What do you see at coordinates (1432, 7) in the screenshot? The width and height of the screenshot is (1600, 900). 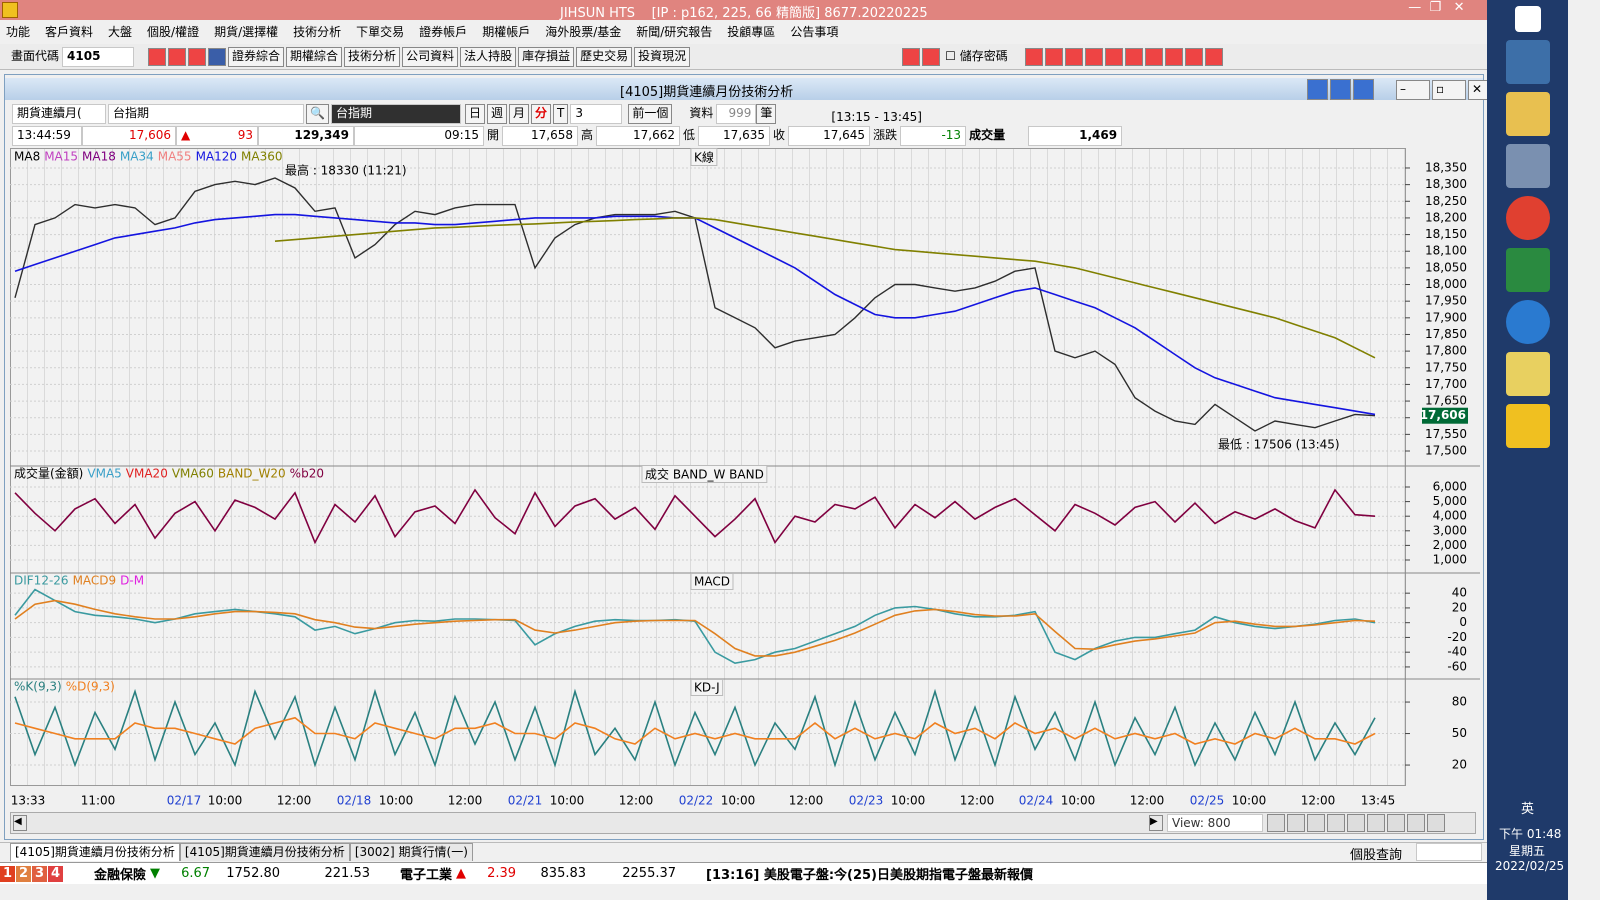 I see `window-controls: — ❐ ✕` at bounding box center [1432, 7].